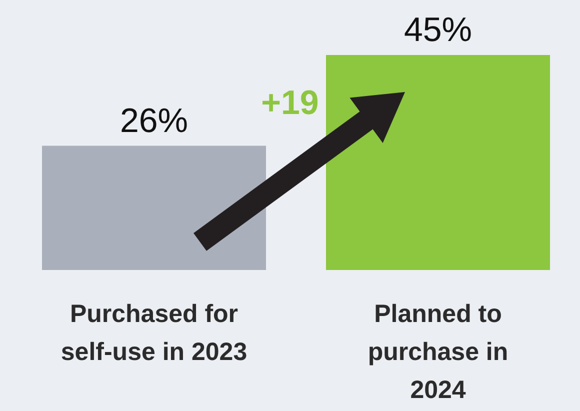  I want to click on annotation: +19, so click(290, 103).